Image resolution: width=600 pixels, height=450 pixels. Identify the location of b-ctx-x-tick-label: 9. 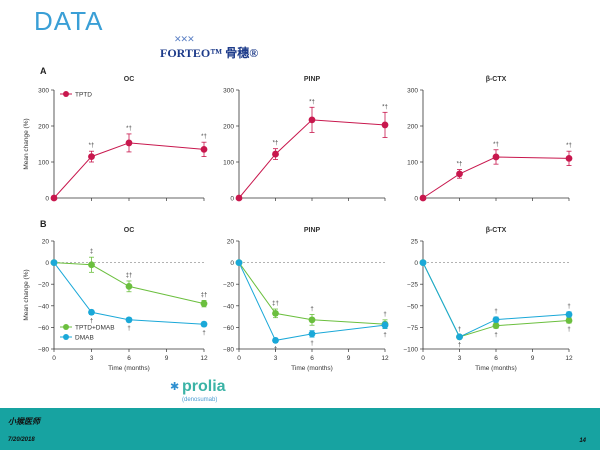
(533, 358).